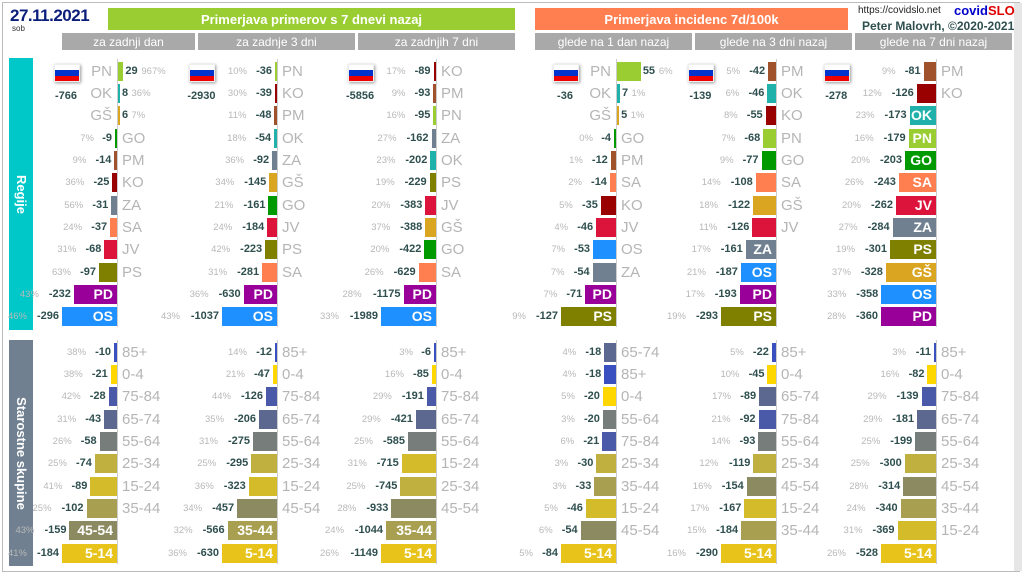 The image size is (1024, 576). What do you see at coordinates (616, 452) in the screenshot?
I see `axis-line` at bounding box center [616, 452].